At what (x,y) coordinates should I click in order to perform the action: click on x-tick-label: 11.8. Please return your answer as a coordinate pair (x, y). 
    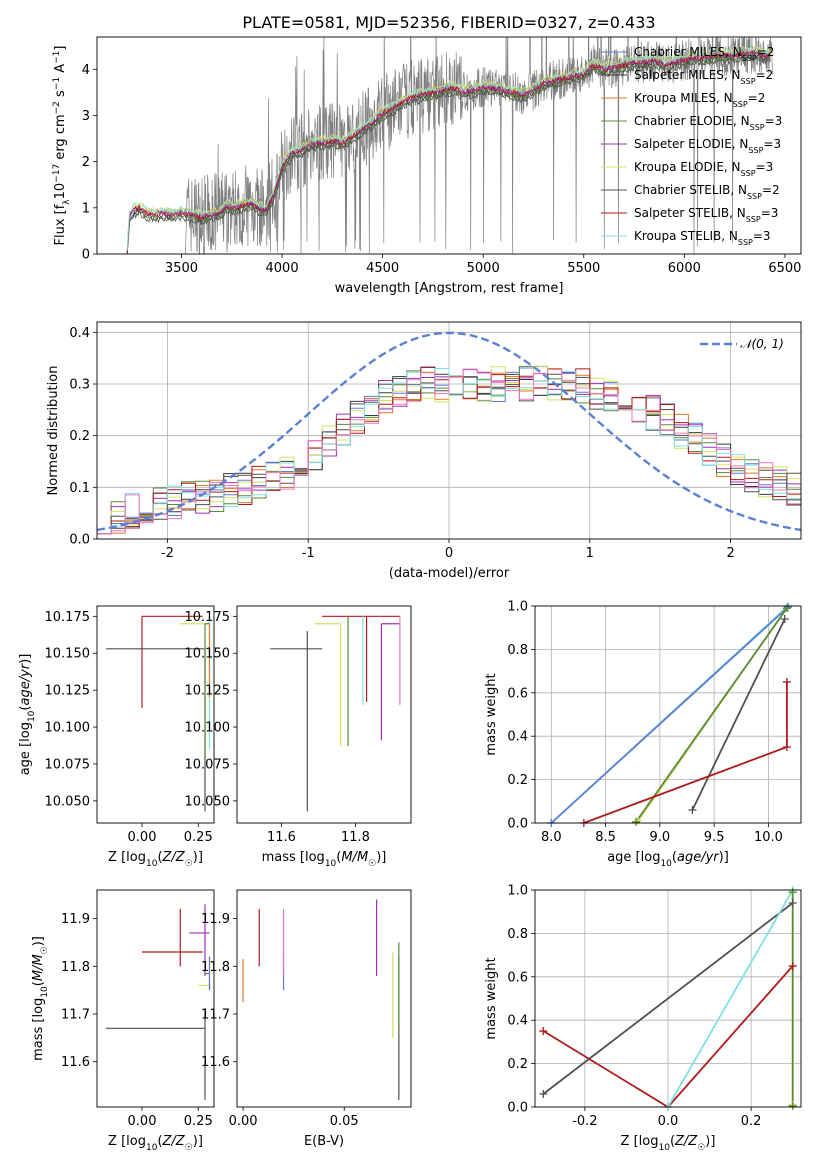
    Looking at the image, I should click on (355, 837).